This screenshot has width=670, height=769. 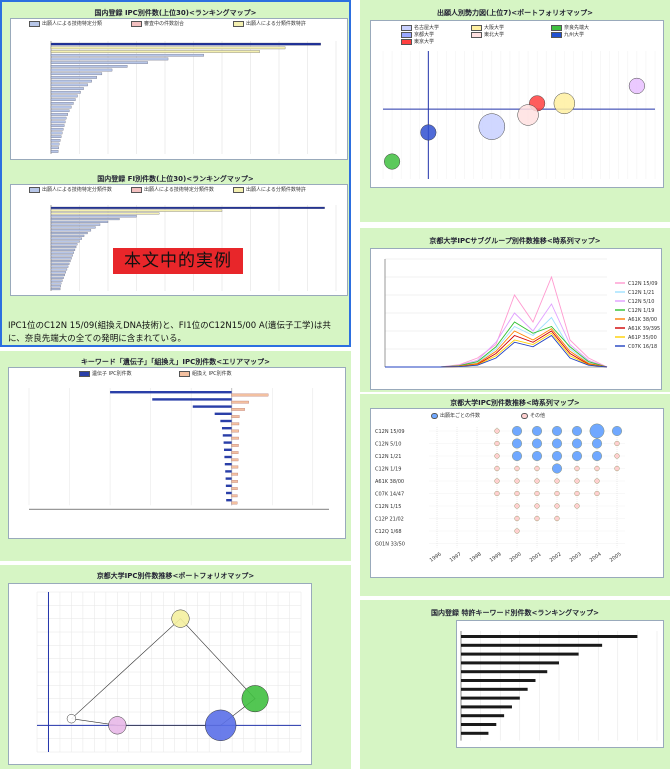 I want to click on legend-label: C12N 5/10, so click(x=641, y=302).